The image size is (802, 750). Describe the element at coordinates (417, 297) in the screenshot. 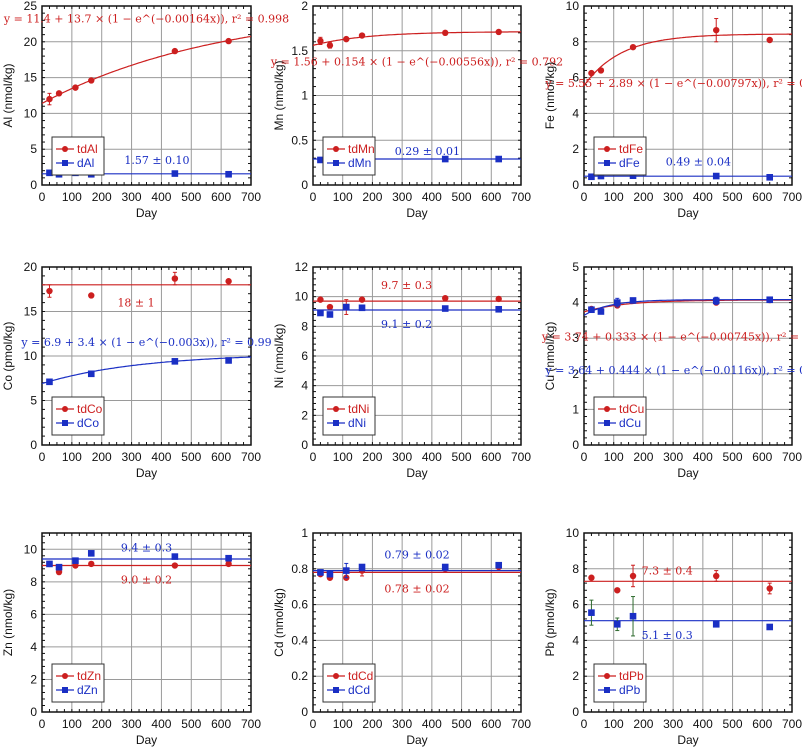

I see `series-tdNi: 9.7 ± 0.3` at that location.